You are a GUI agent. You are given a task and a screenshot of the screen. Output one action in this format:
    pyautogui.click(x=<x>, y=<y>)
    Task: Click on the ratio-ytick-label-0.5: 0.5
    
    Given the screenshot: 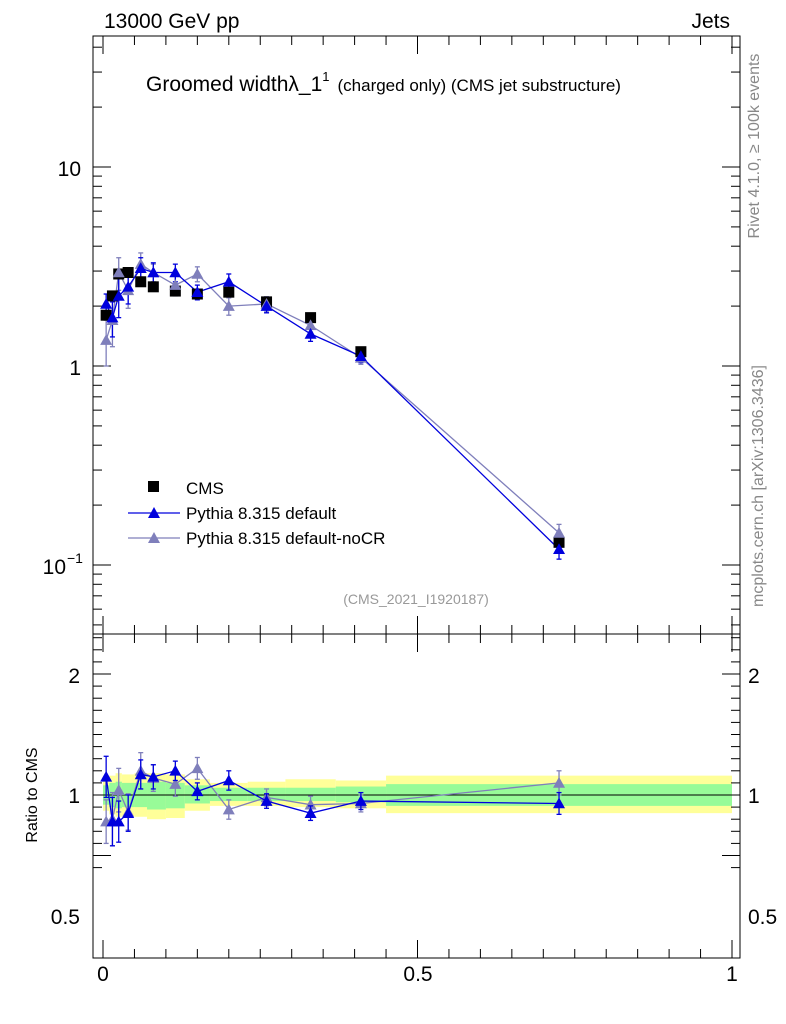 What is the action you would take?
    pyautogui.click(x=65, y=917)
    